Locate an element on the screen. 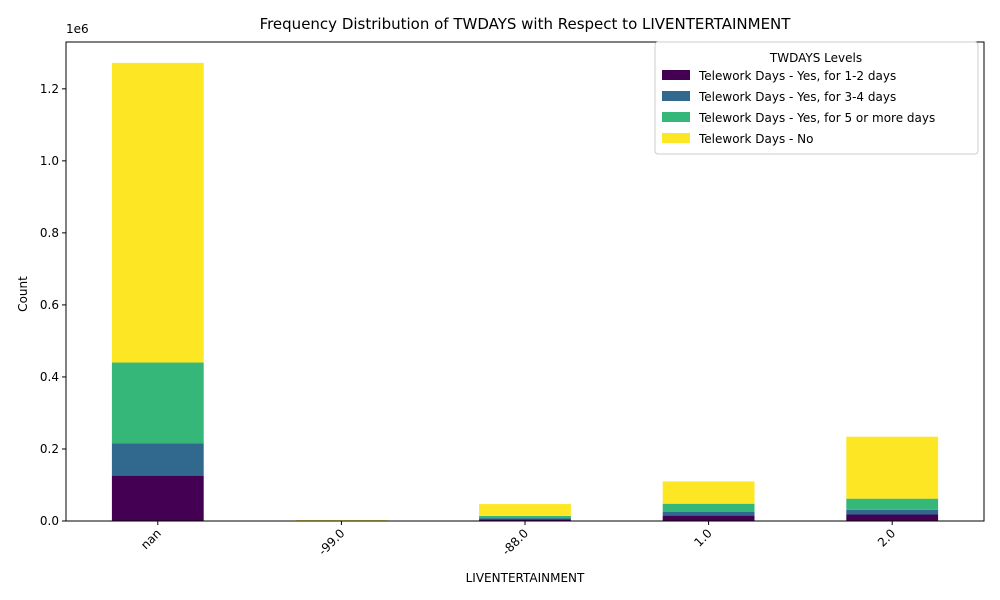 This screenshot has width=1000, height=600. legend-title: TWDAYS Levels is located at coordinates (815, 58).